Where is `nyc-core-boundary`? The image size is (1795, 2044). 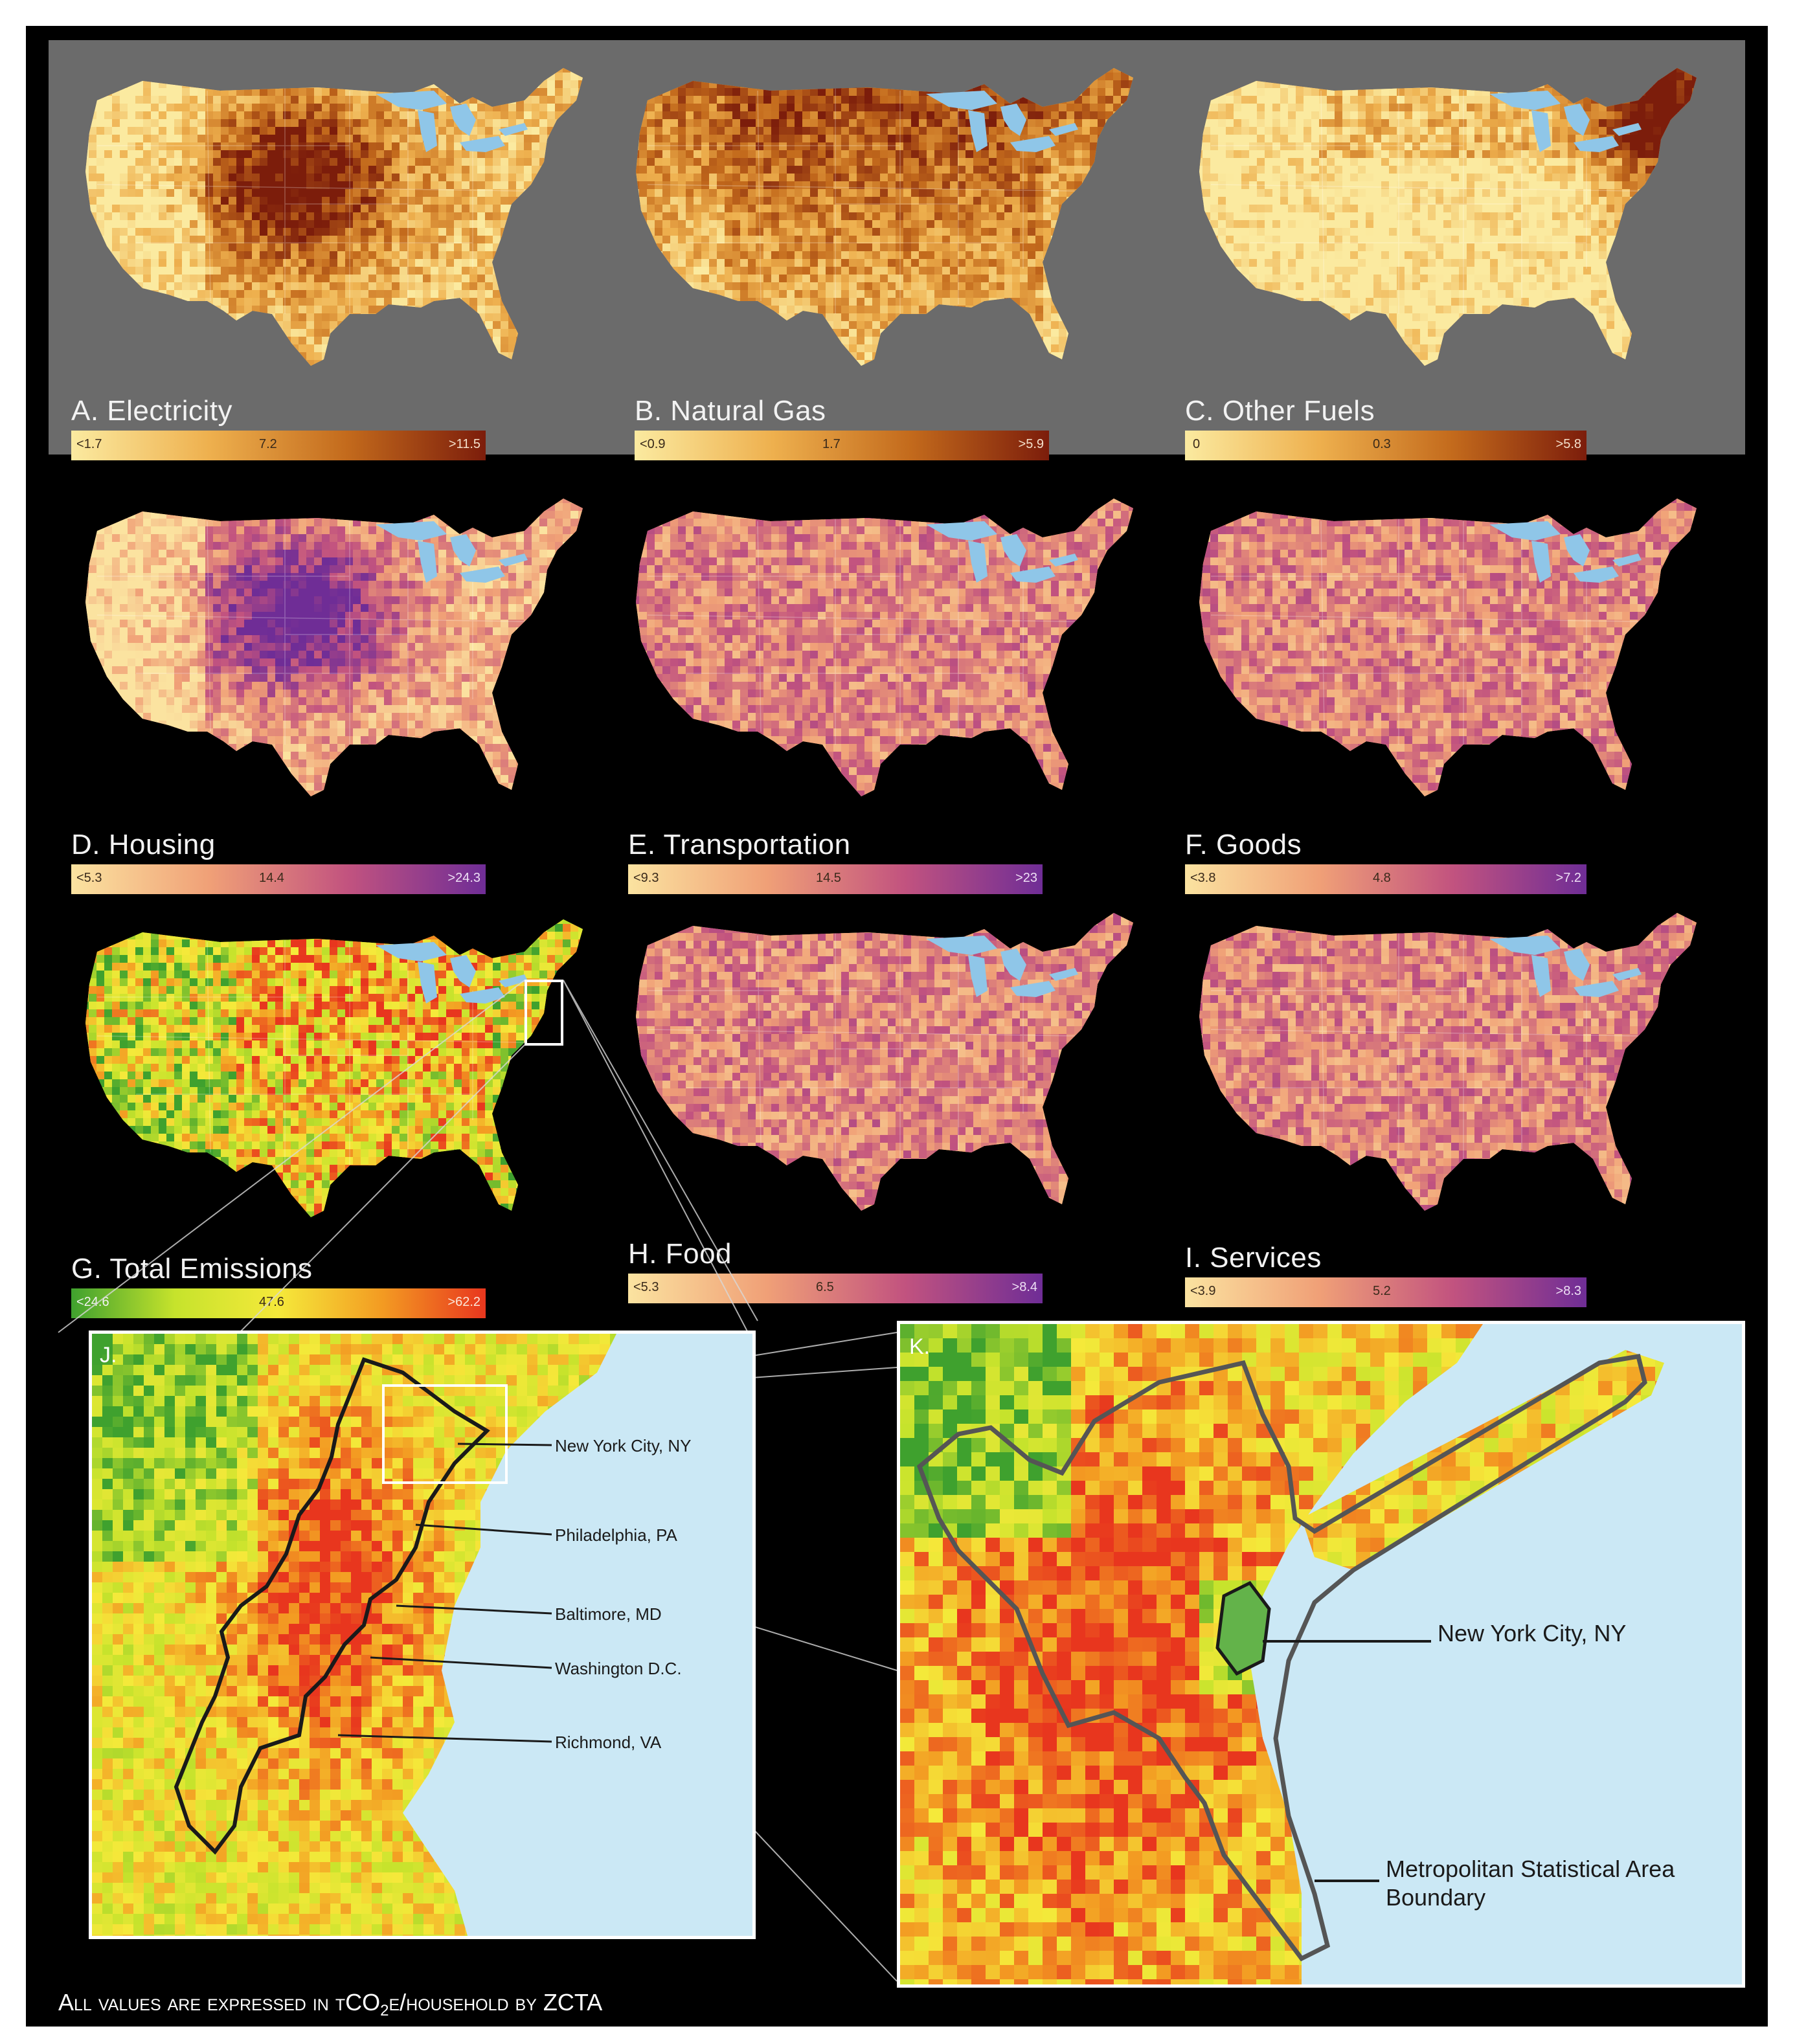 nyc-core-boundary is located at coordinates (1243, 1628).